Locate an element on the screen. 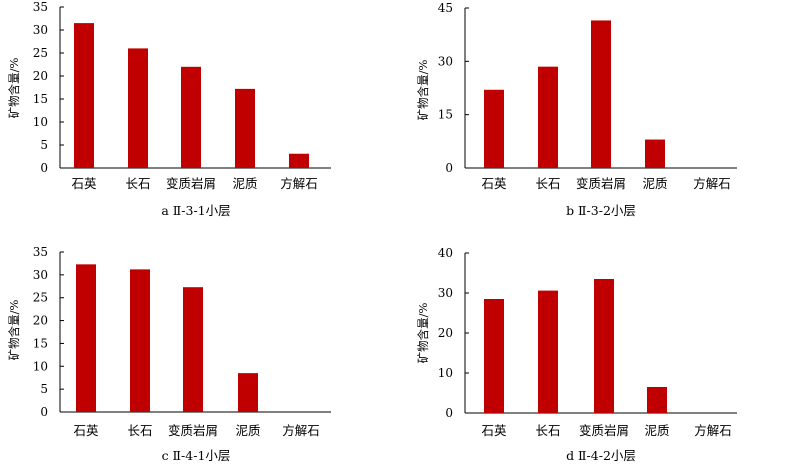 The height and width of the screenshot is (475, 785). y-tick-label-b: 0 is located at coordinates (449, 168).